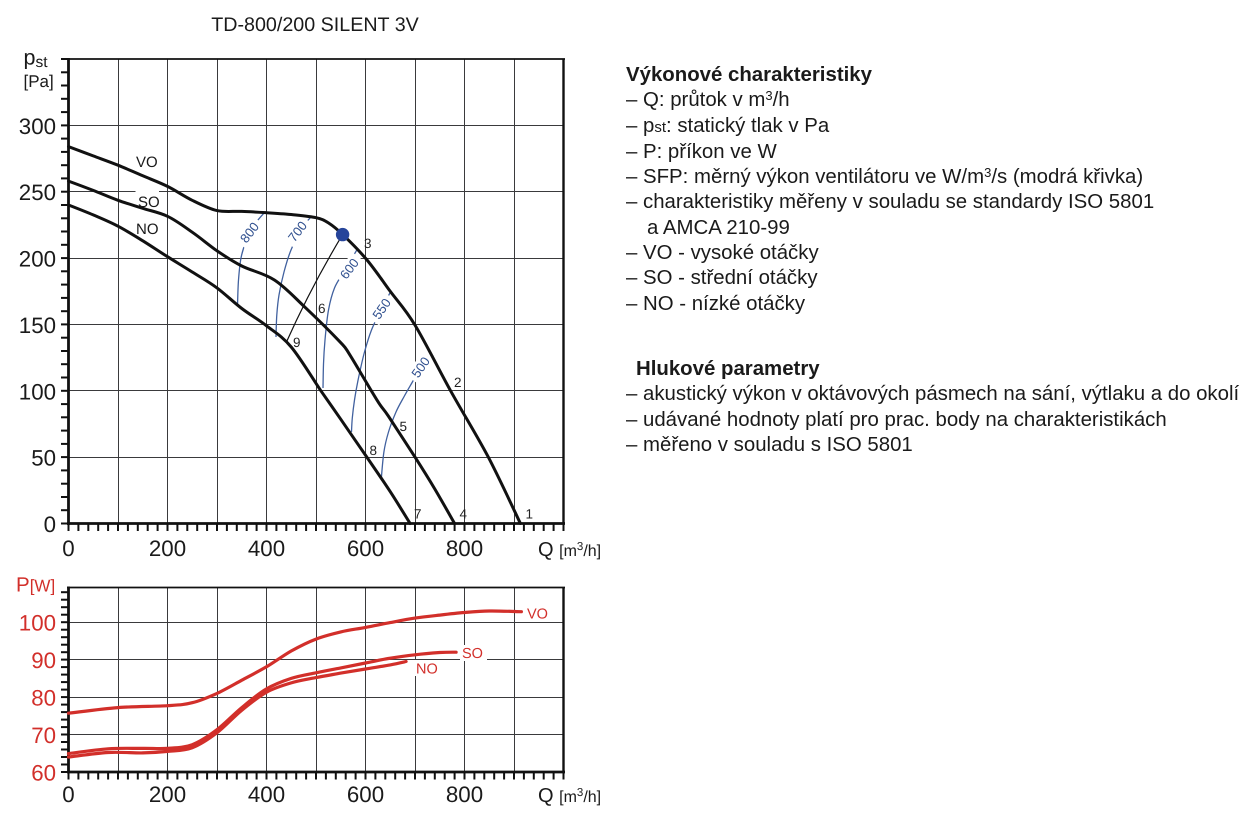 This screenshot has width=1255, height=821. I want to click on svg-text: 60, so click(43, 773).